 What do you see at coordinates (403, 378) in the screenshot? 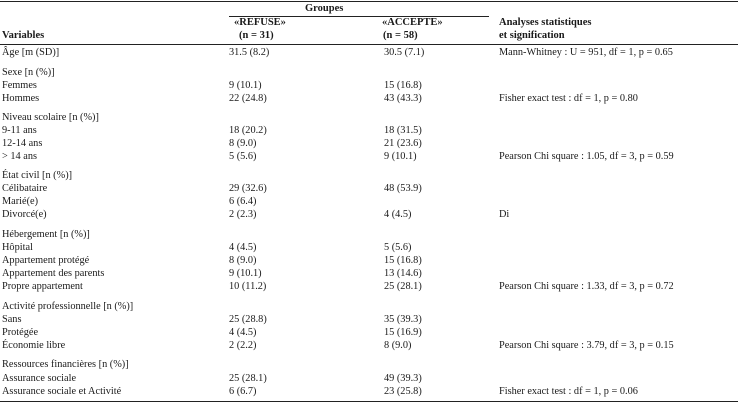
I see `accepte-value: 49 (39.3)` at bounding box center [403, 378].